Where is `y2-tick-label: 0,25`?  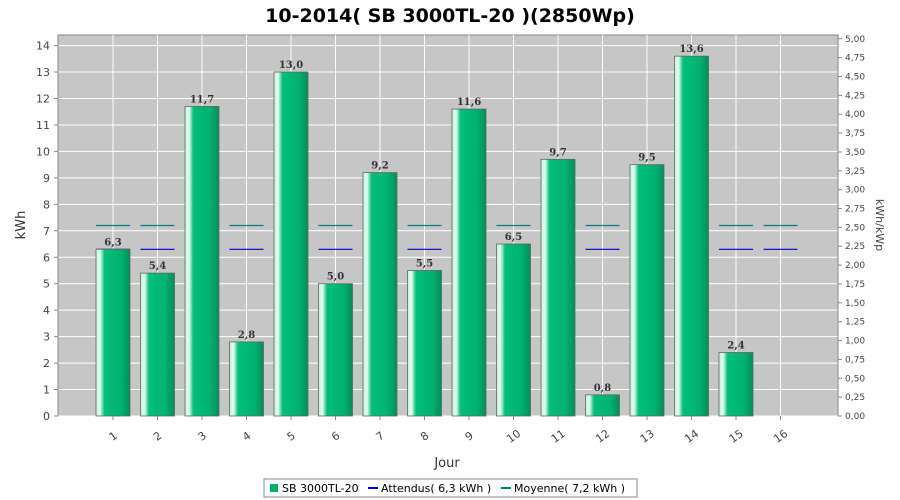 y2-tick-label: 0,25 is located at coordinates (855, 398).